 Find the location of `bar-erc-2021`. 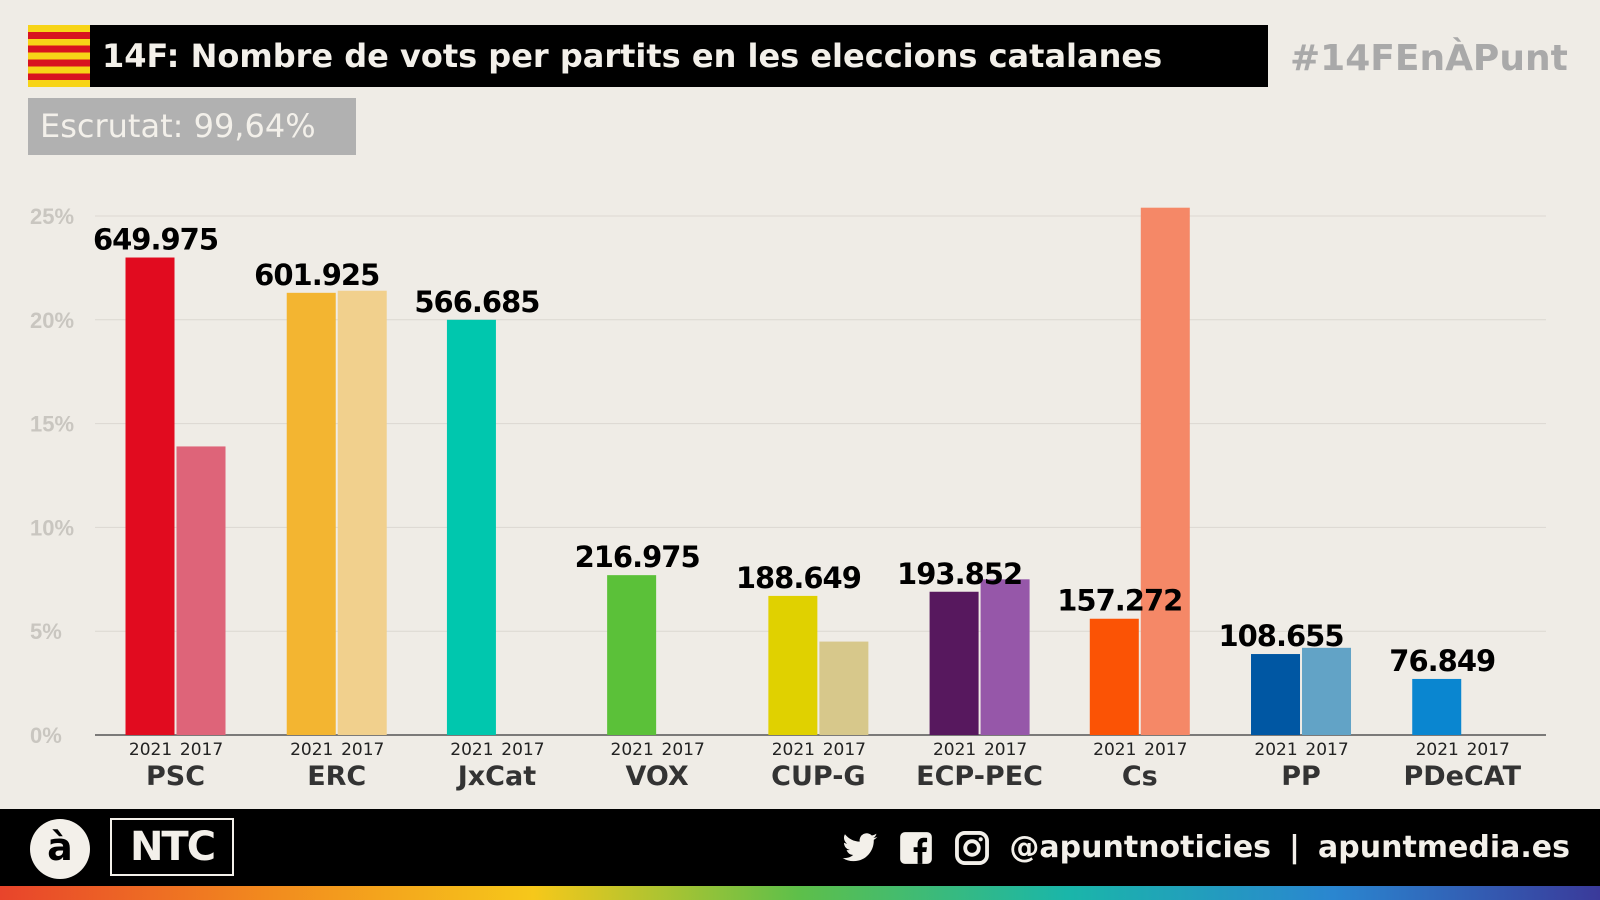

bar-erc-2021 is located at coordinates (311, 513).